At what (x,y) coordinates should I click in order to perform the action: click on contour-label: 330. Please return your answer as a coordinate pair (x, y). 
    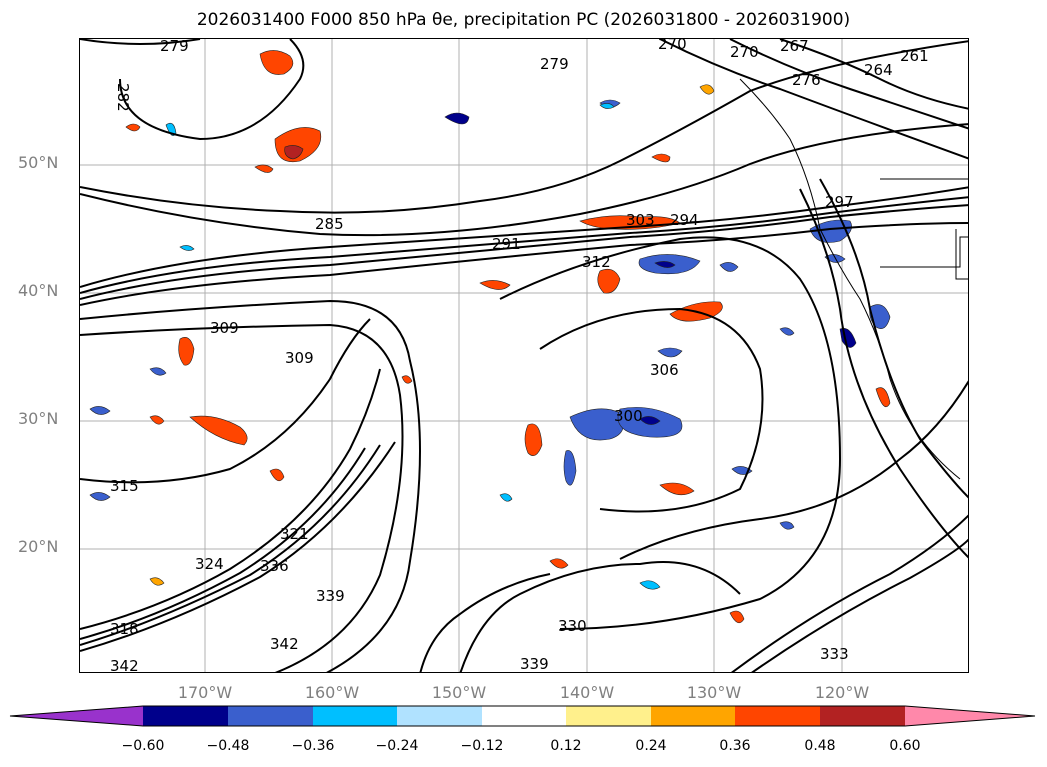
    Looking at the image, I should click on (572, 626).